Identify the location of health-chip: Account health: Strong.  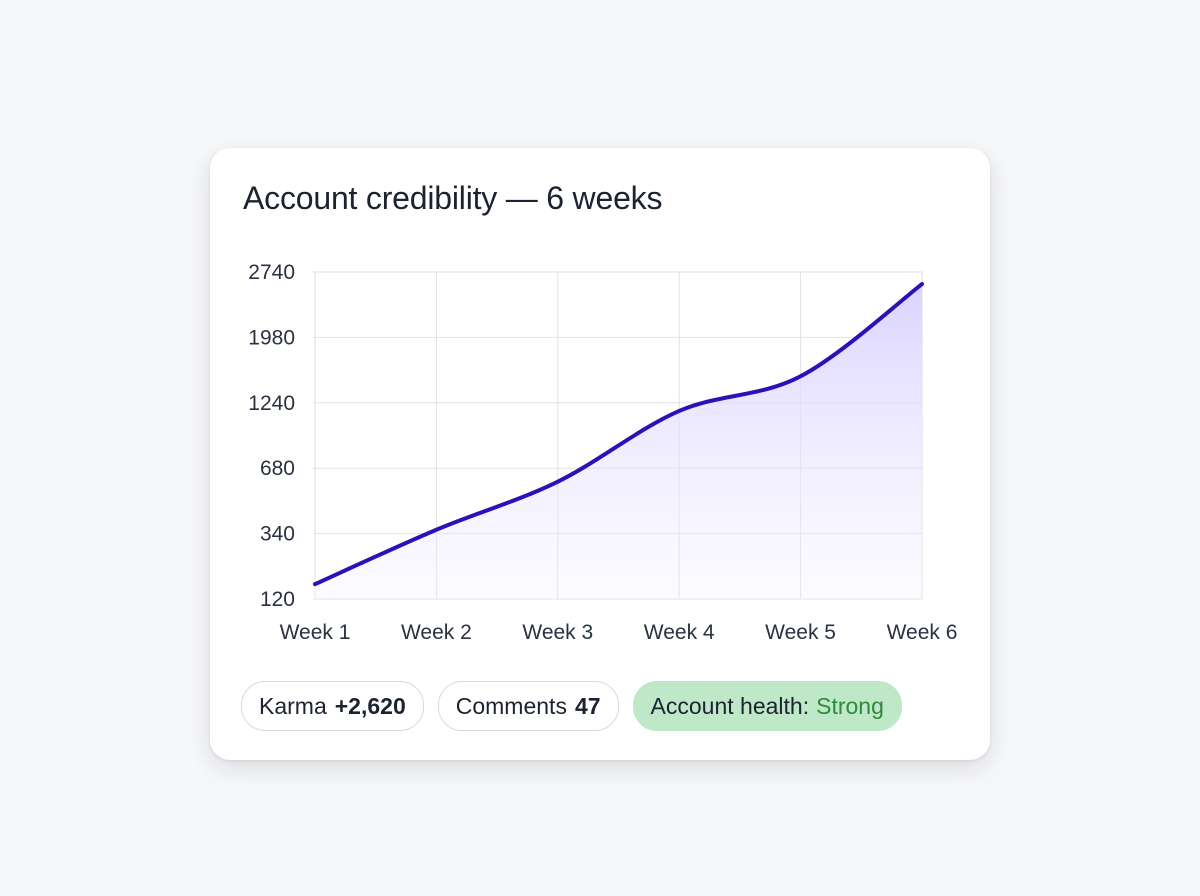
(767, 706).